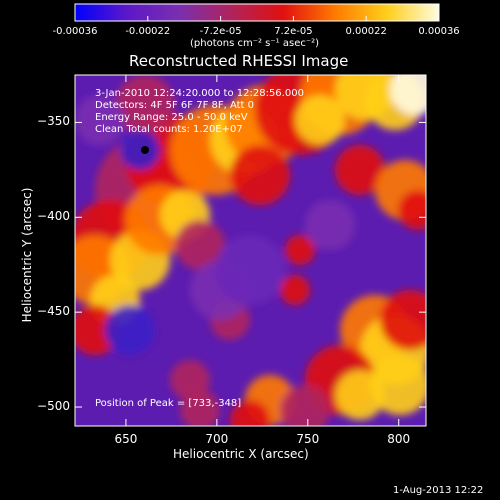  I want to click on x-tick-label: 650, so click(126, 439).